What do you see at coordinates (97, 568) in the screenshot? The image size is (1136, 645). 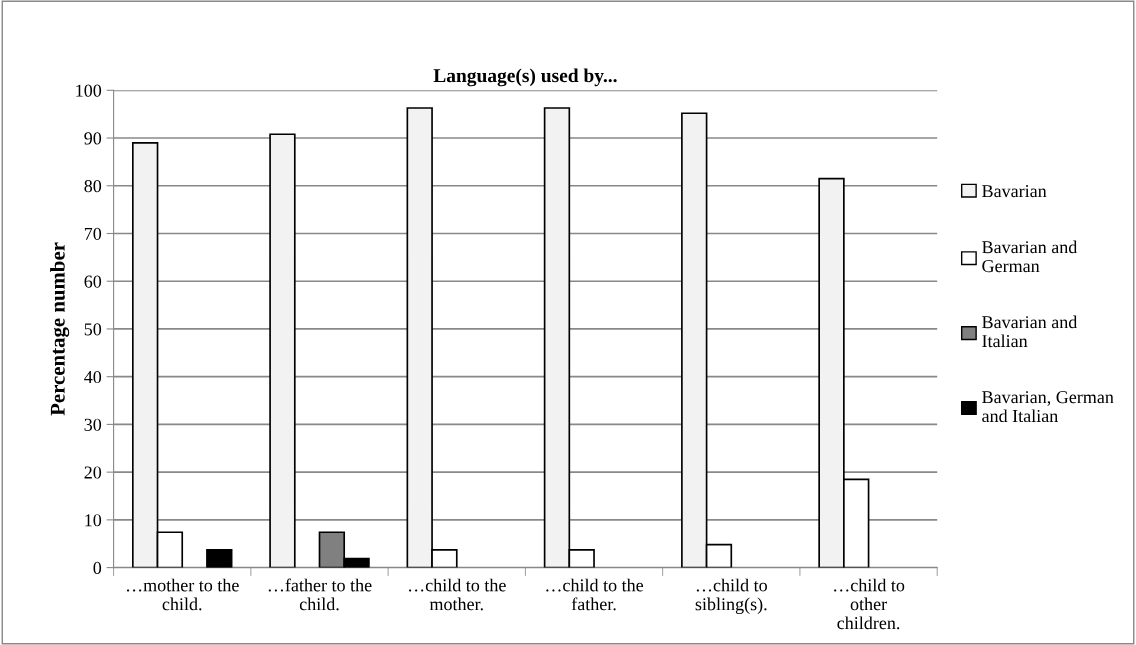 I see `y-tick-label: 0` at bounding box center [97, 568].